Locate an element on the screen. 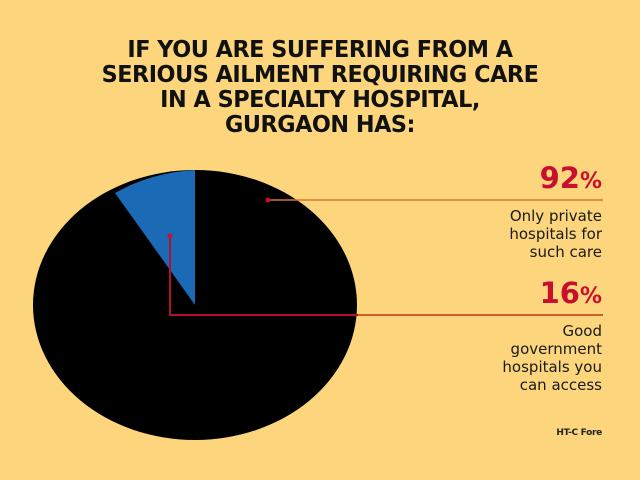 The width and height of the screenshot is (640, 480). stat-government-value: 16% is located at coordinates (570, 293).